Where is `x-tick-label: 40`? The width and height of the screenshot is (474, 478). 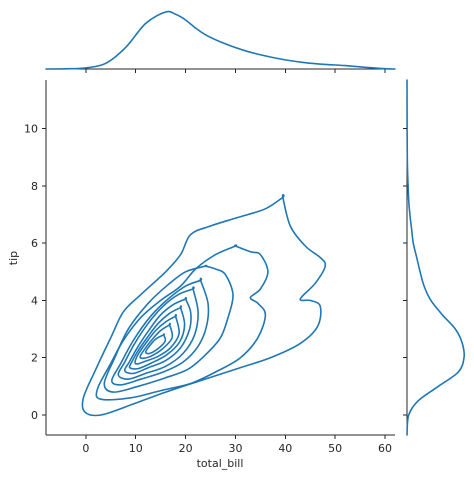
x-tick-label: 40 is located at coordinates (285, 448).